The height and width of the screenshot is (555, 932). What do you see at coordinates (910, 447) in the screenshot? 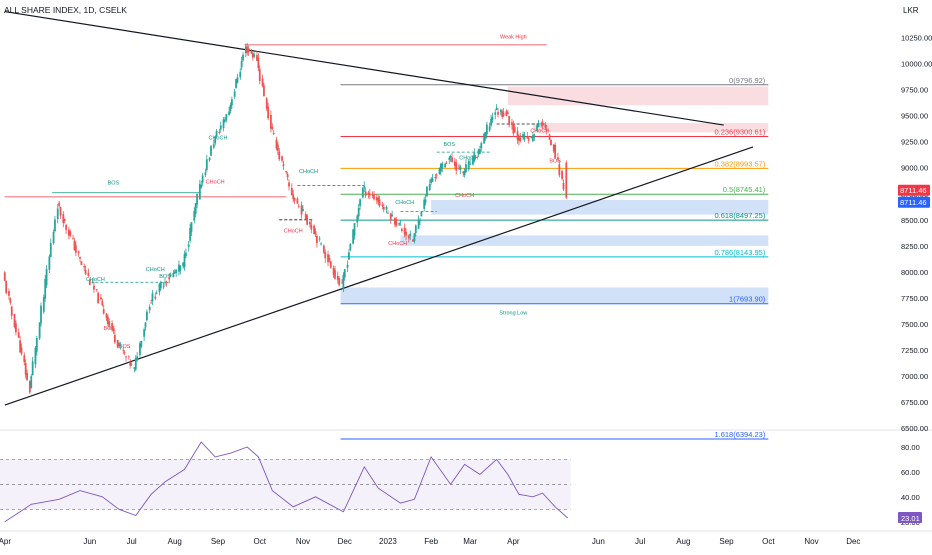
I see `rsi-axis-tick: 80.00` at bounding box center [910, 447].